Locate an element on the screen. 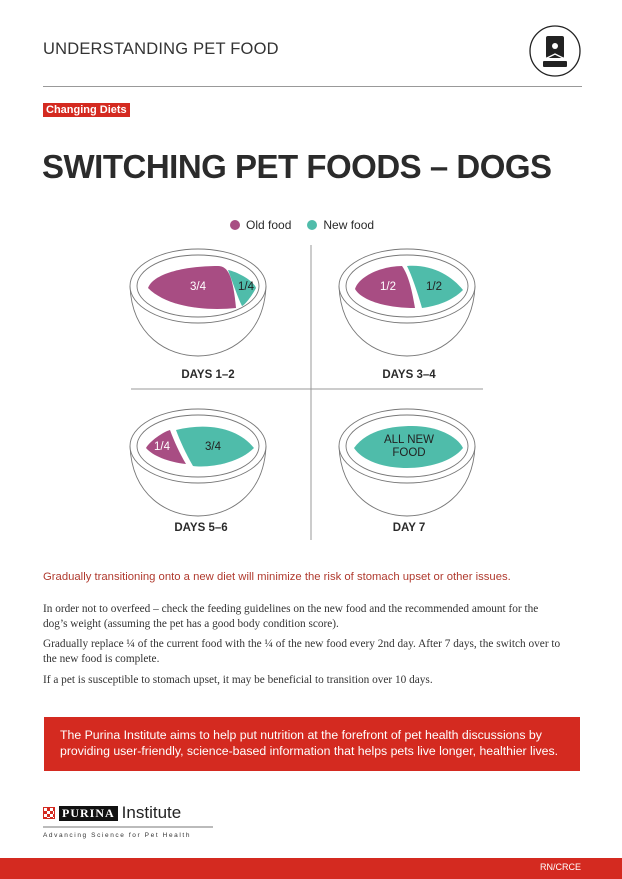 This screenshot has width=622, height=879. legend: Old food New food is located at coordinates (302, 225).